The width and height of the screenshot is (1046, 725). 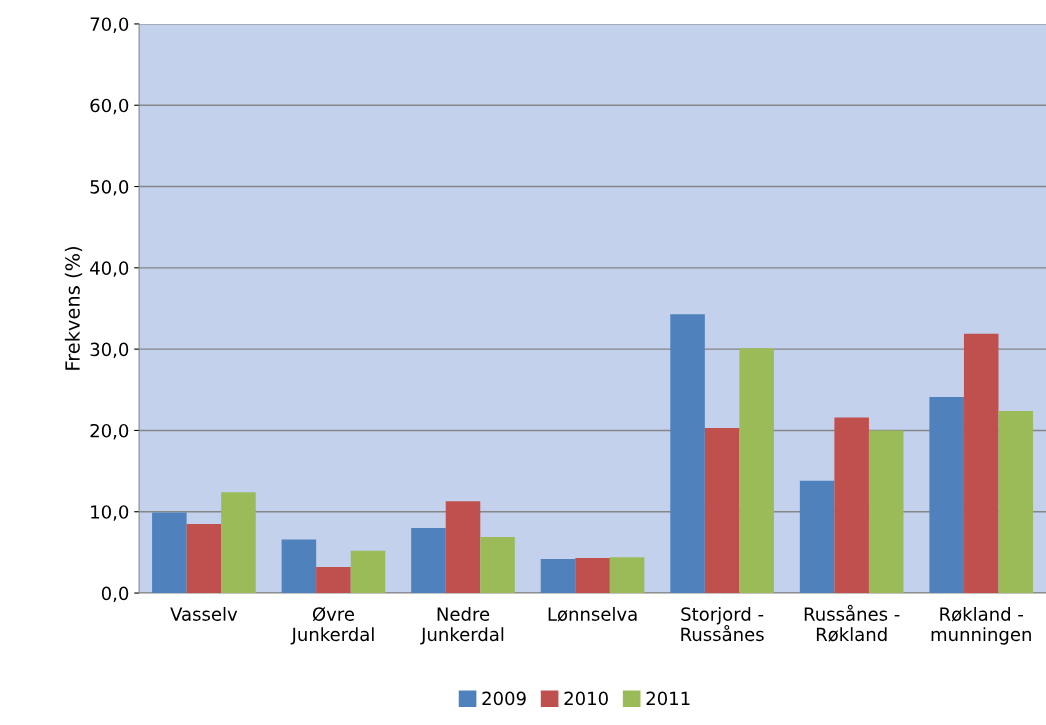 What do you see at coordinates (504, 698) in the screenshot?
I see `legend-label: 2009` at bounding box center [504, 698].